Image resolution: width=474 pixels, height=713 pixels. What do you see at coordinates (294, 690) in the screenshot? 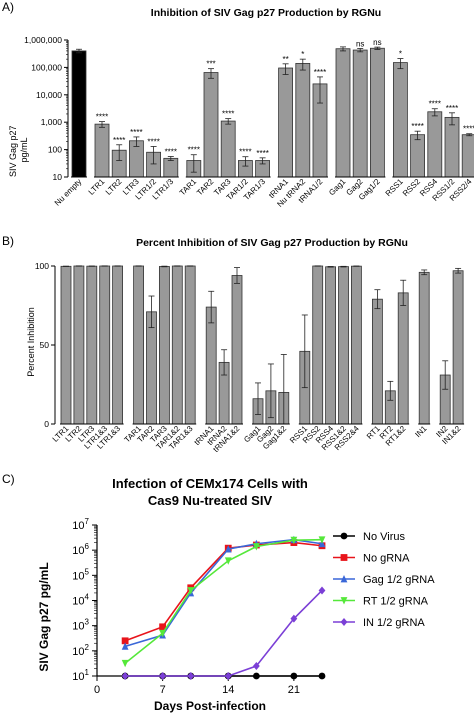
I see `c-xtick-label-3: 21` at bounding box center [294, 690].